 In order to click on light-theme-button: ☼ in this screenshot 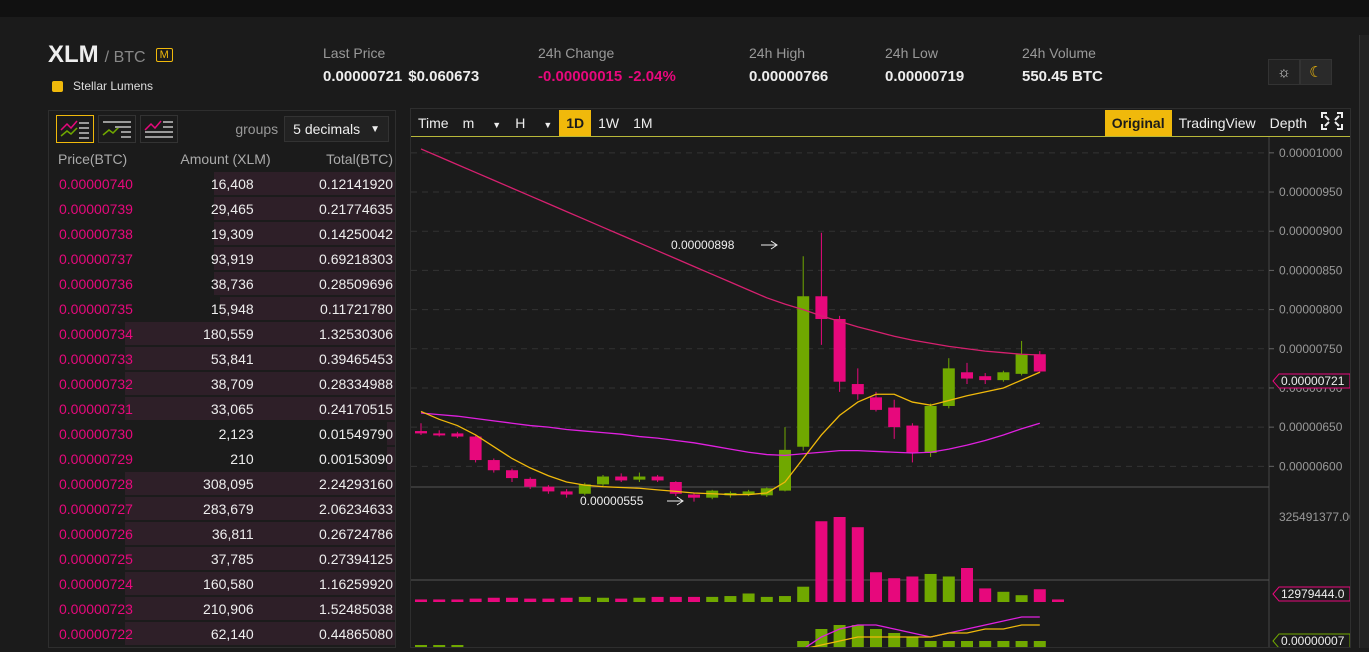, I will do `click(1284, 72)`.